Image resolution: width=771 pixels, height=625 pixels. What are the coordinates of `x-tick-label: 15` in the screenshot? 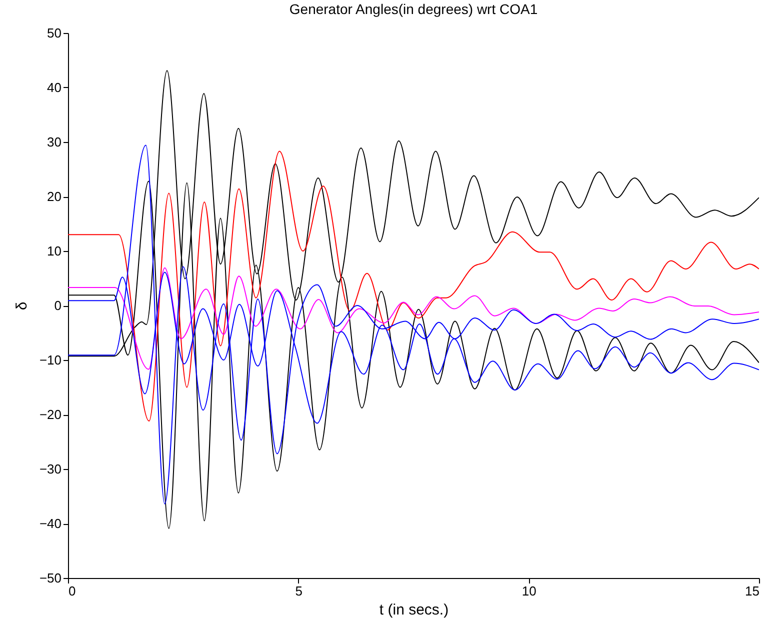 It's located at (752, 591).